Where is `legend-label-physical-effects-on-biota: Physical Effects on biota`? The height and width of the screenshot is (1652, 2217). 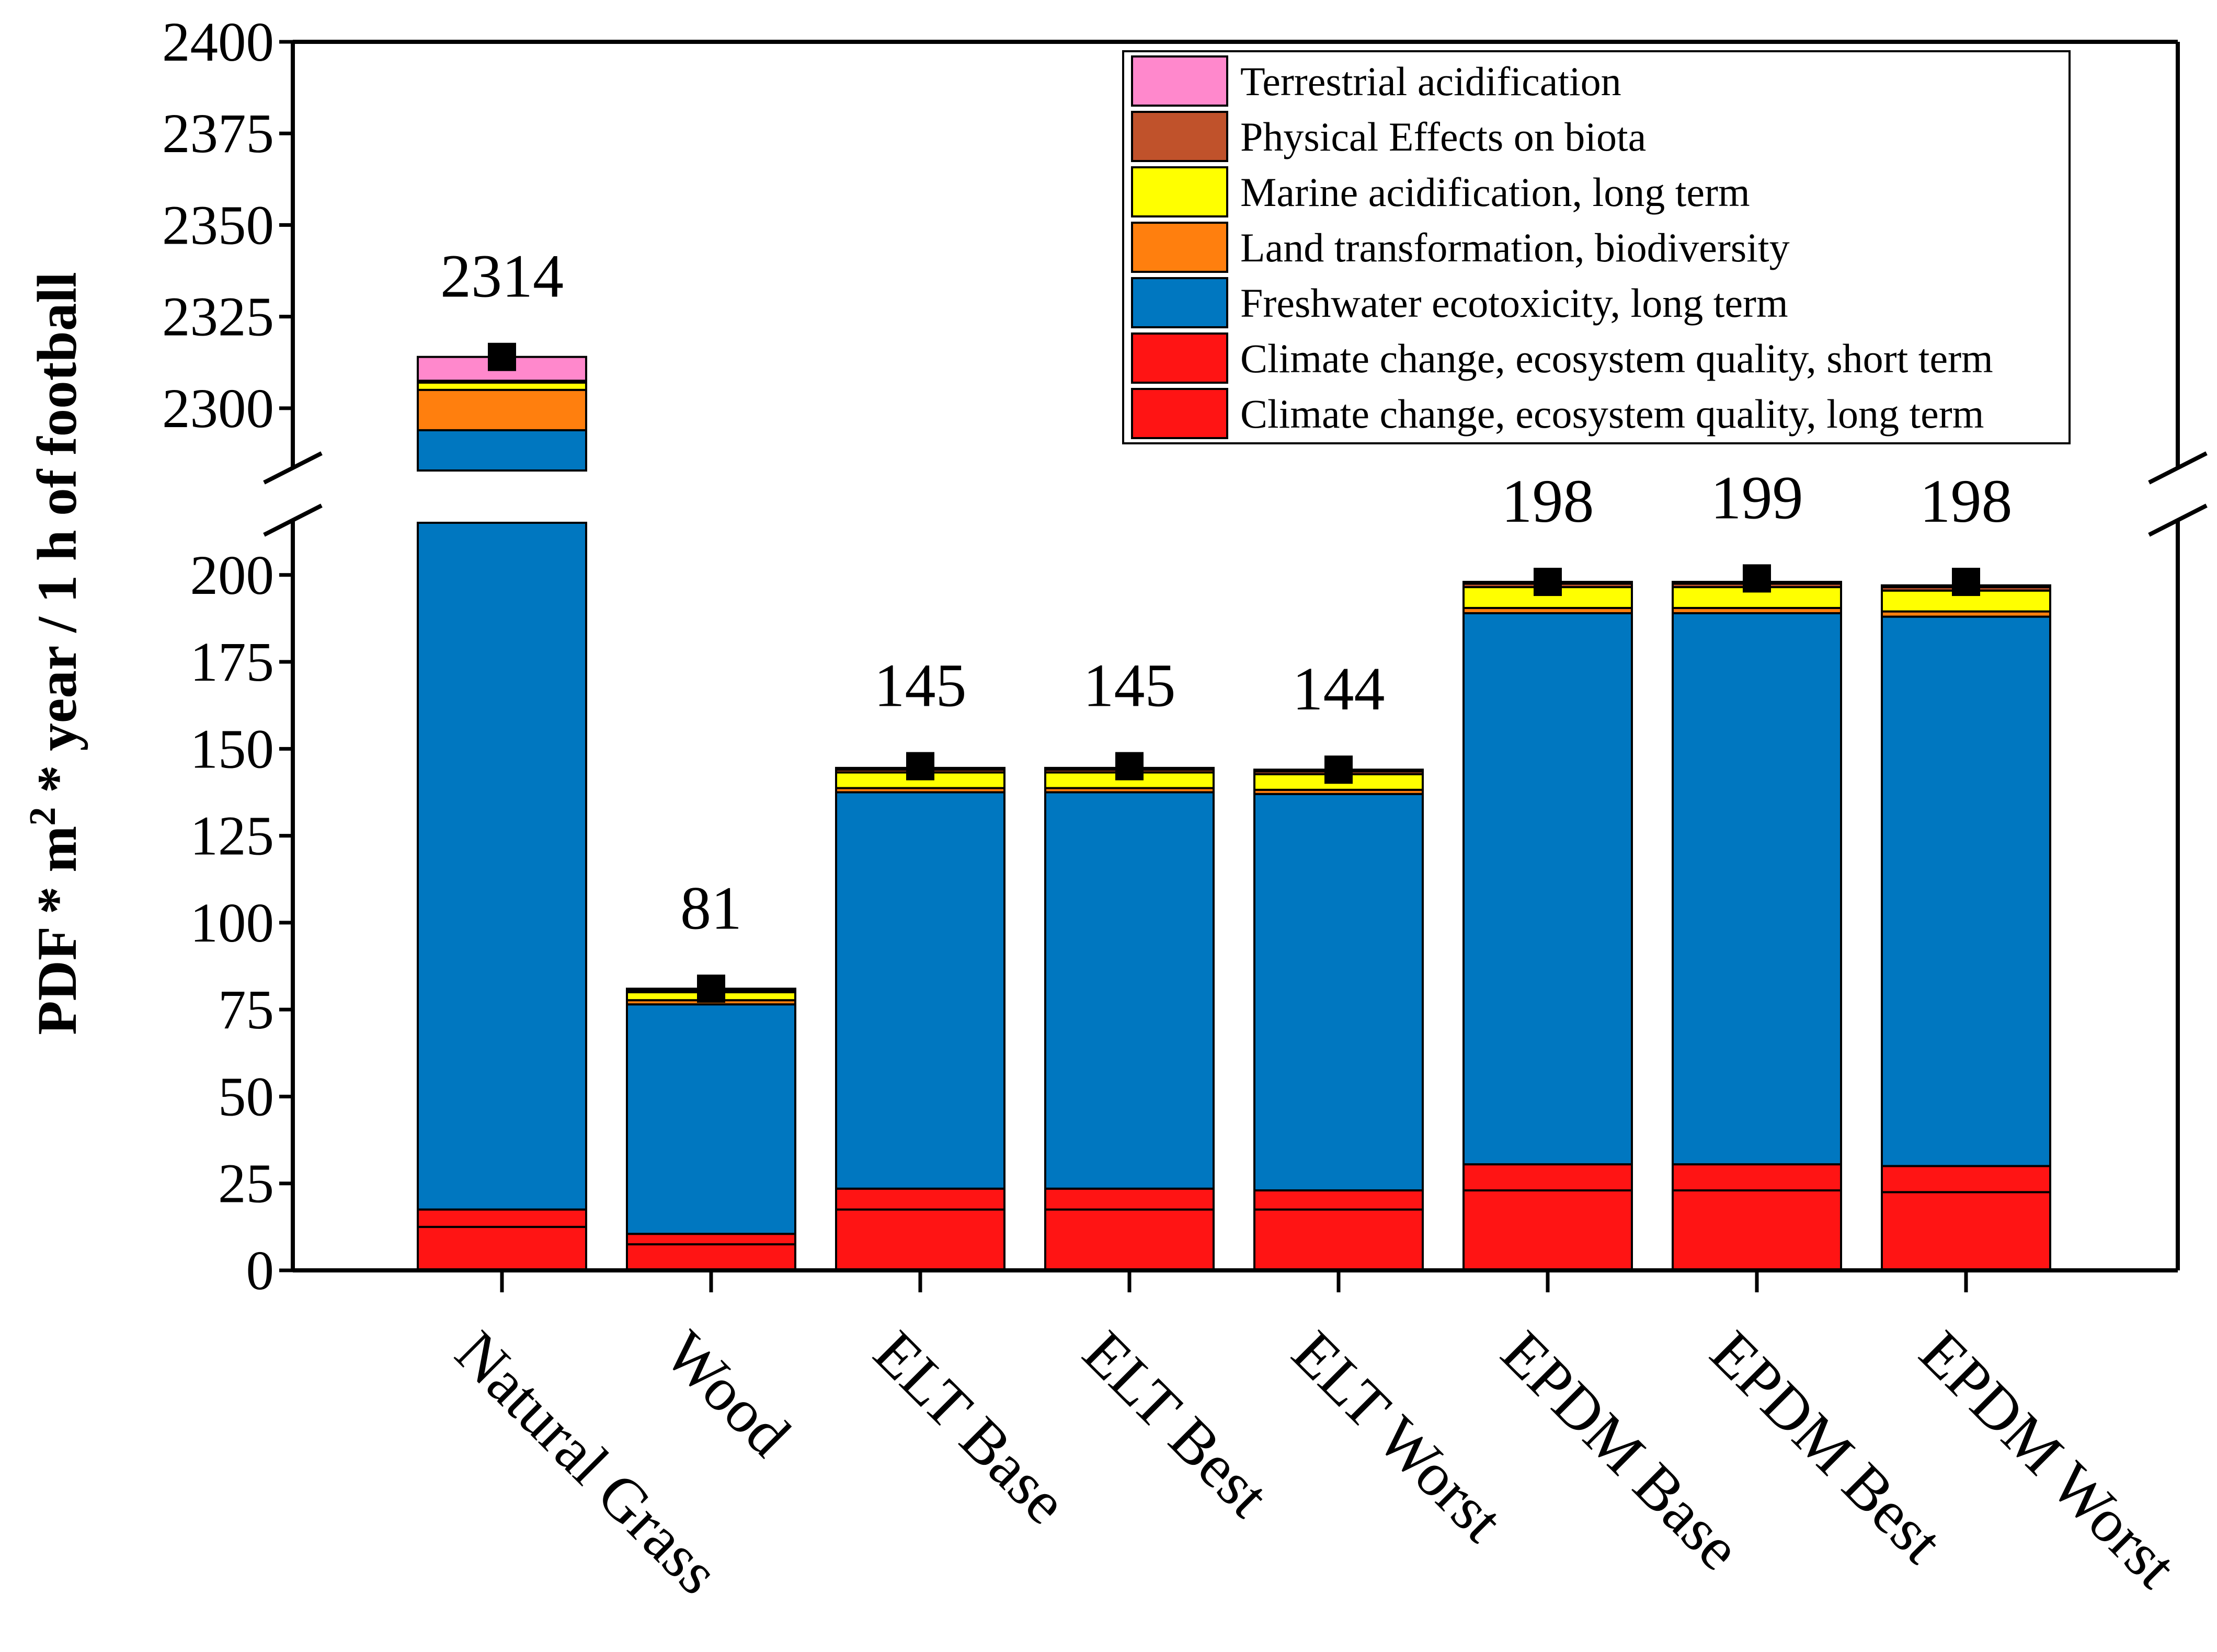
legend-label-physical-effects-on-biota: Physical Effects on biota is located at coordinates (1443, 136).